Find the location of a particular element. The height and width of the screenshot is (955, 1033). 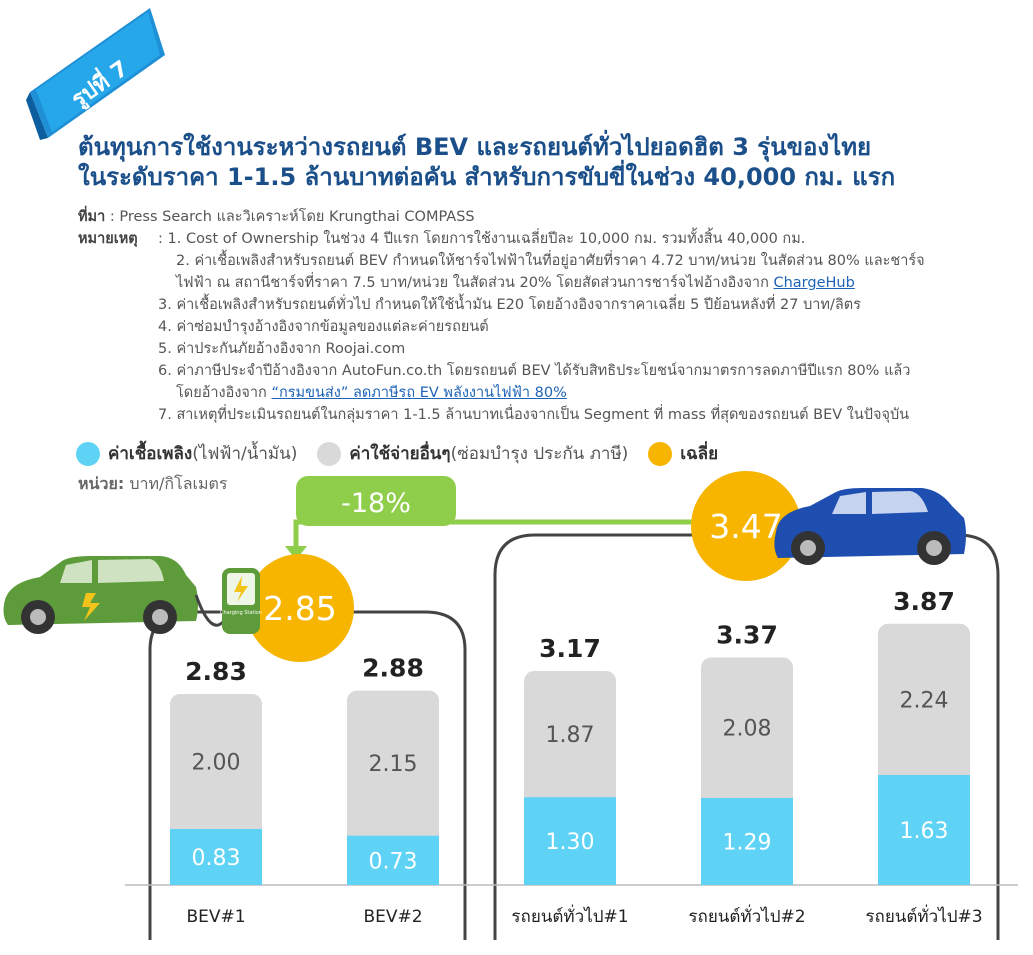

note-6b: โดยอ้างอิงจาก is located at coordinates (224, 393).